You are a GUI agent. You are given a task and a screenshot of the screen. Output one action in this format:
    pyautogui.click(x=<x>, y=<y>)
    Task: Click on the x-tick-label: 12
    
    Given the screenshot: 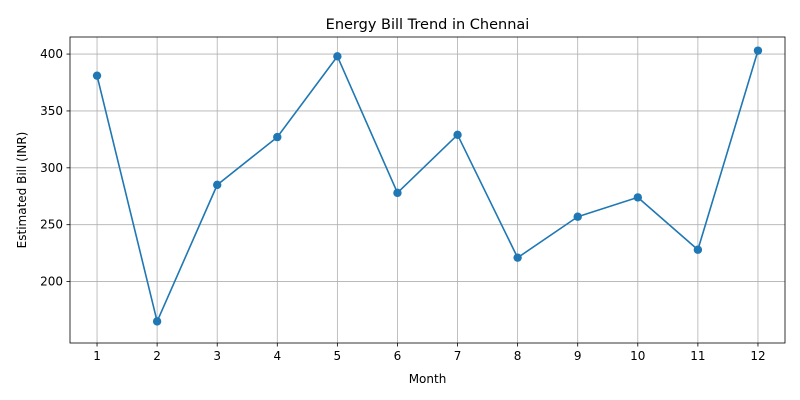 What is the action you would take?
    pyautogui.click(x=757, y=356)
    